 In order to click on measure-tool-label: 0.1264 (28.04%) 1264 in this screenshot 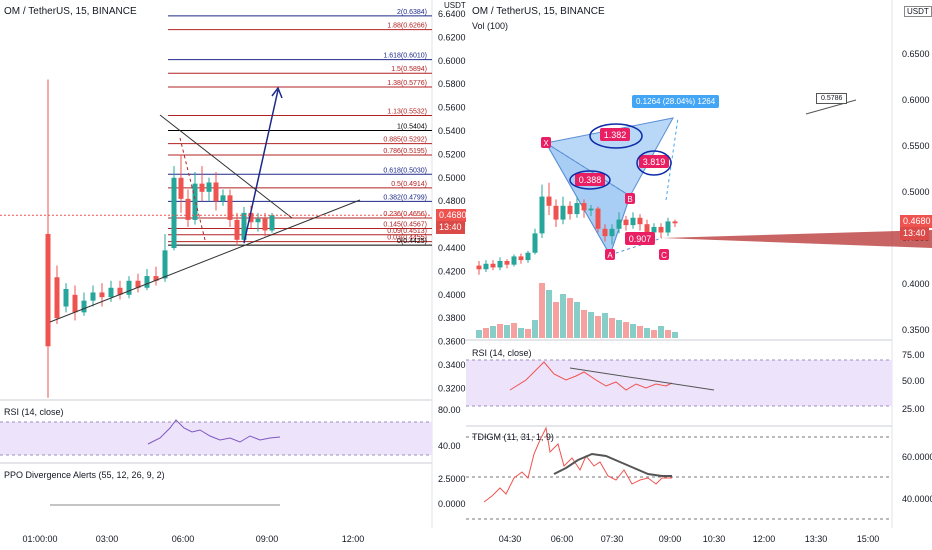, I will do `click(676, 101)`.